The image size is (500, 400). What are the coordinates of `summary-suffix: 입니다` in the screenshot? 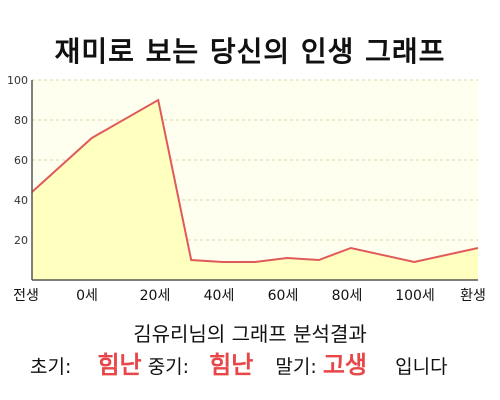 It's located at (421, 367).